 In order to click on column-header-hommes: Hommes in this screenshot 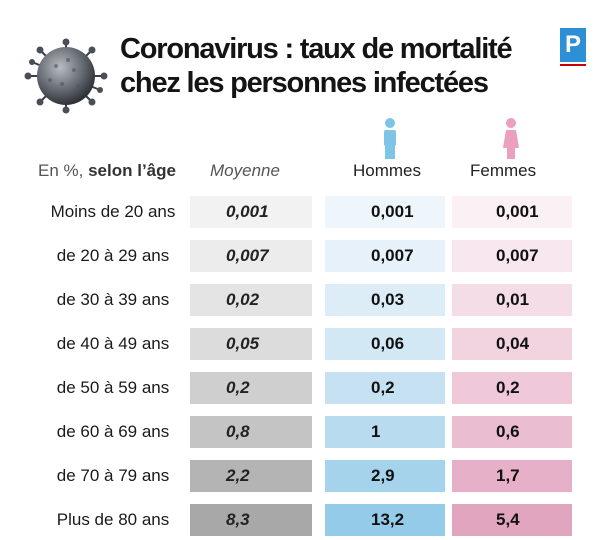, I will do `click(387, 170)`.